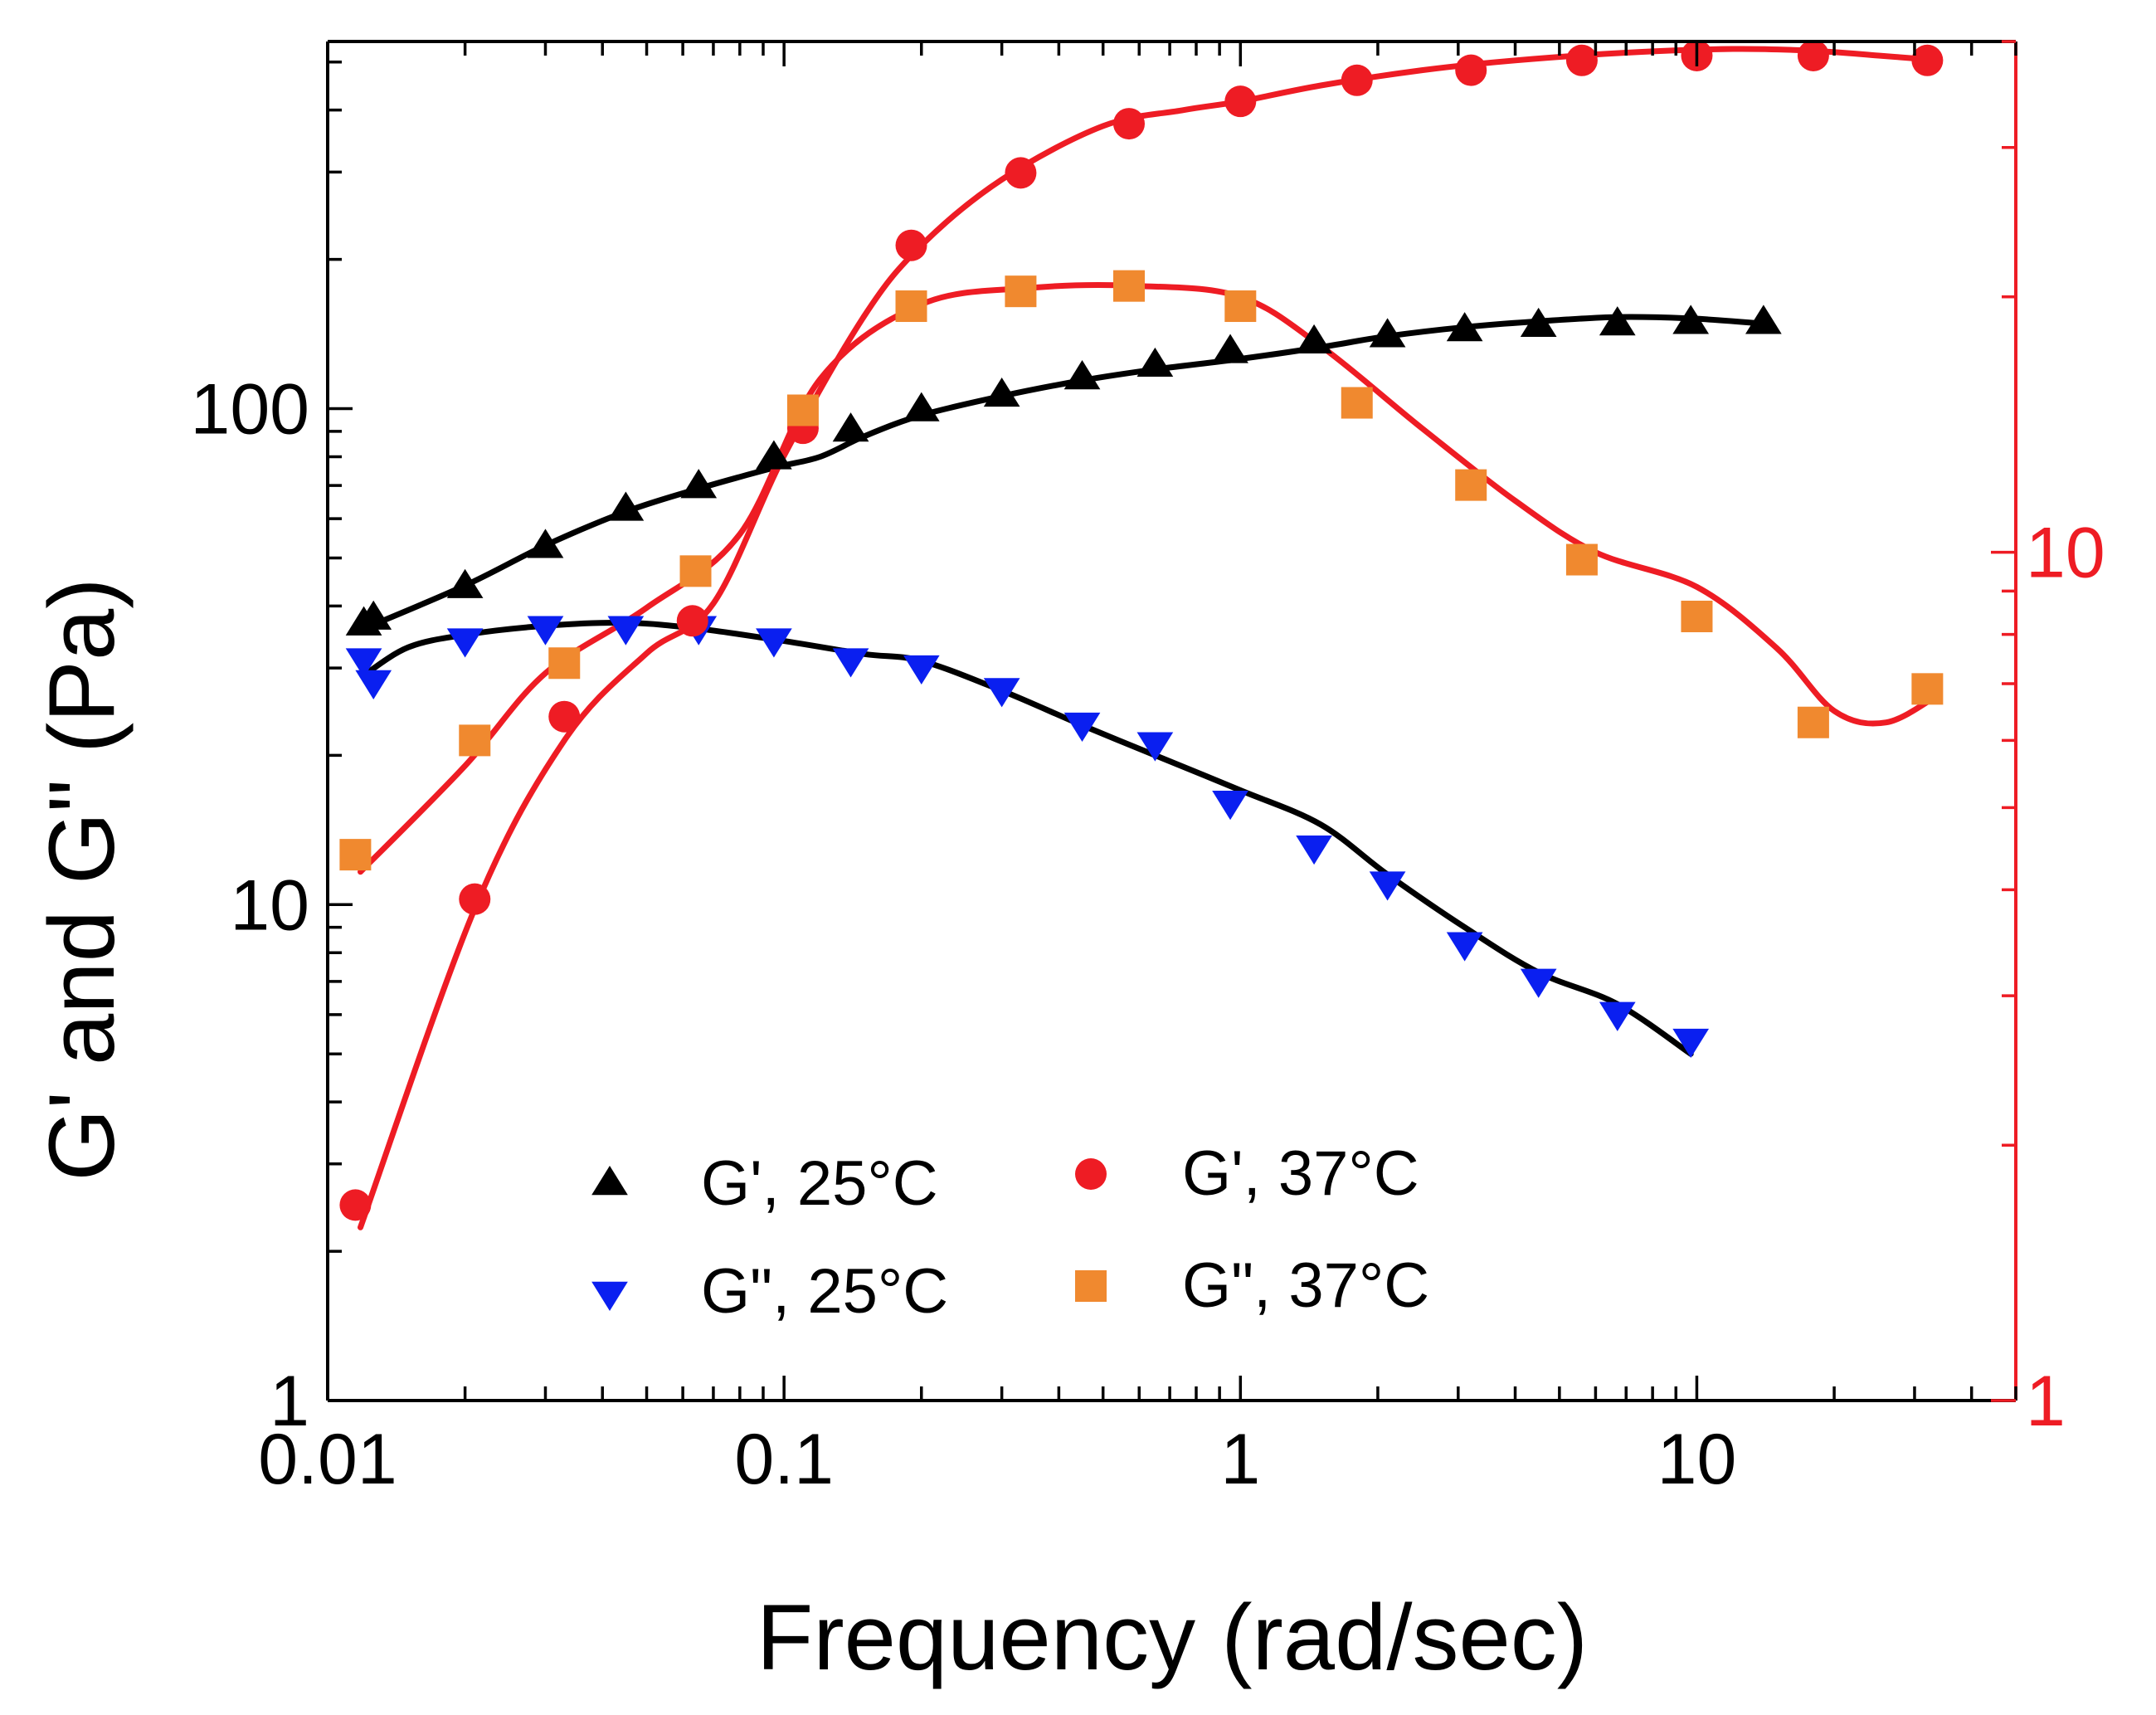 Image resolution: width=2156 pixels, height=1715 pixels. I want to click on legend-marker-g-double-prime-25c, so click(609, 1296).